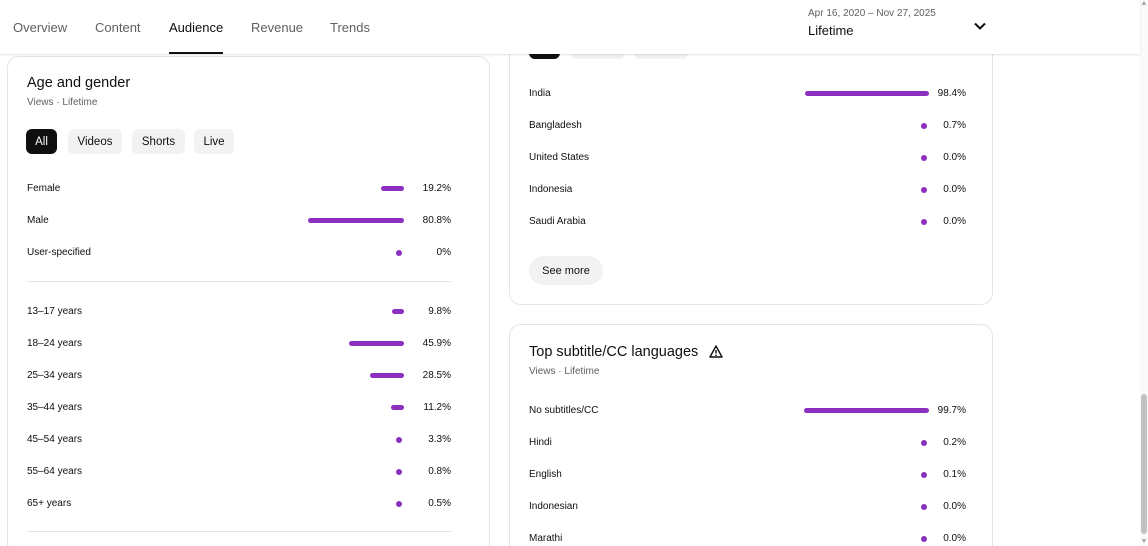 Image resolution: width=1148 pixels, height=546 pixels. Describe the element at coordinates (546, 538) in the screenshot. I see `row-label: Marathi` at that location.